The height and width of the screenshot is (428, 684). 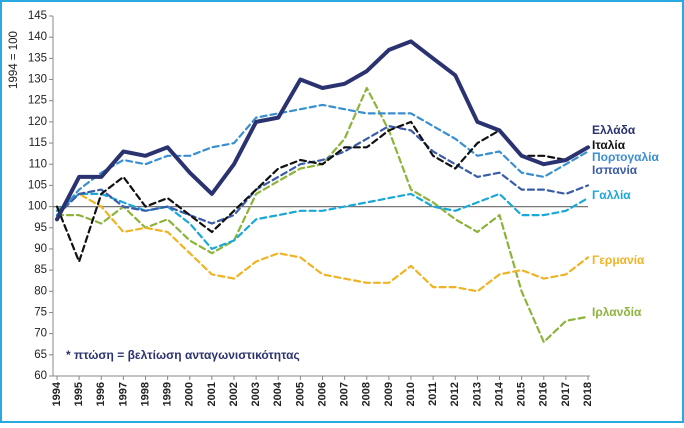 What do you see at coordinates (40, 313) in the screenshot?
I see `y-tick-label: 75` at bounding box center [40, 313].